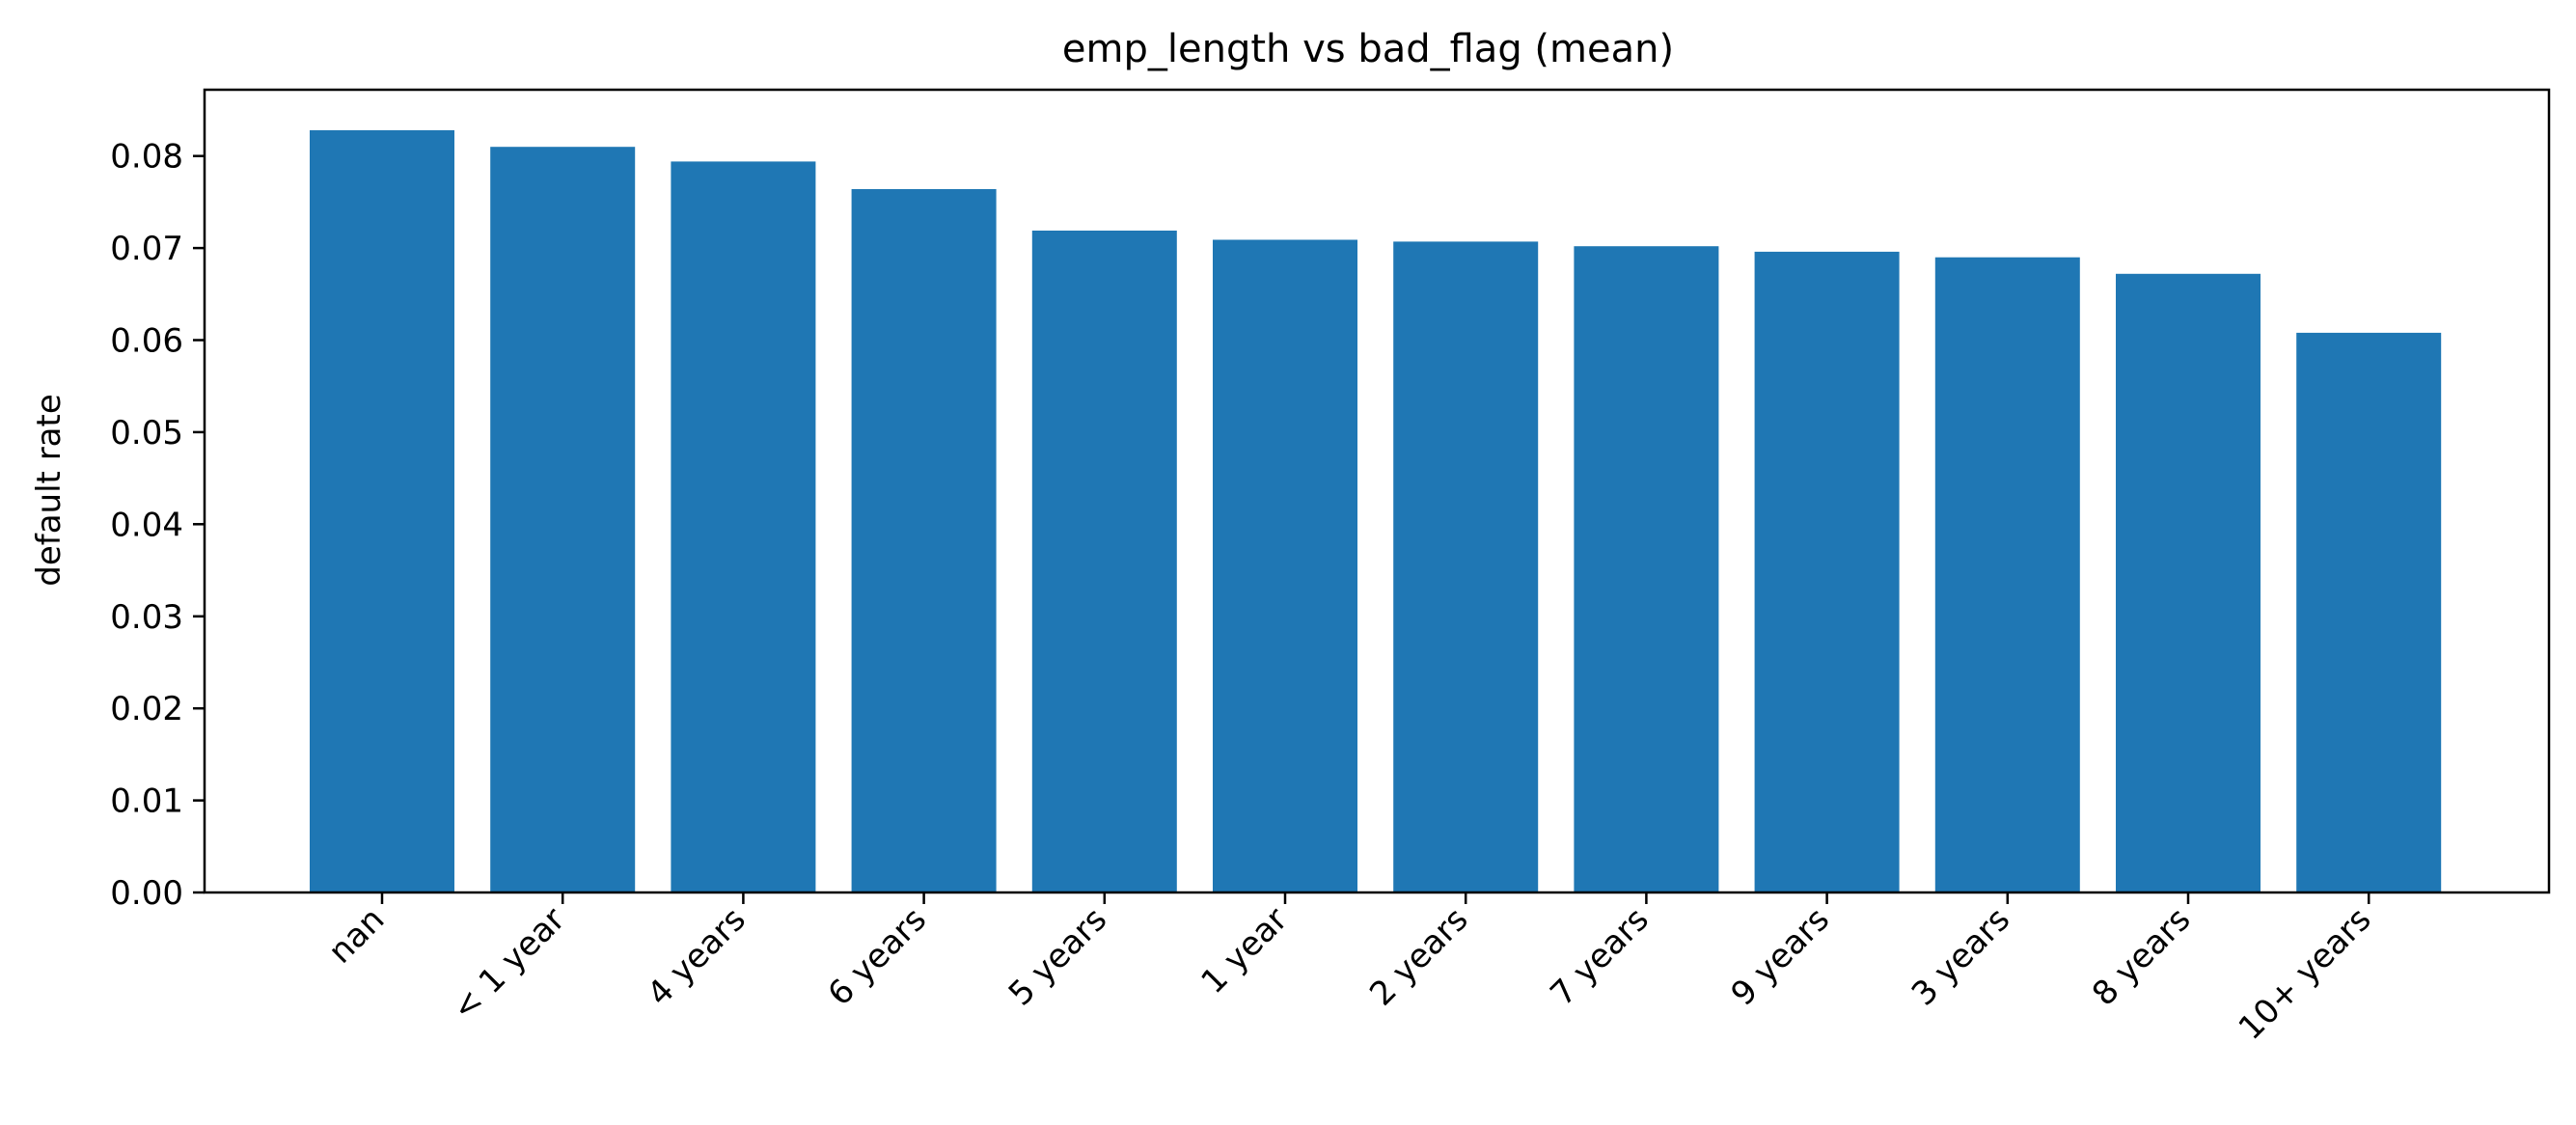 This screenshot has width=2576, height=1125. What do you see at coordinates (146, 341) in the screenshot?
I see `y-tick-label-6: 0.06` at bounding box center [146, 341].